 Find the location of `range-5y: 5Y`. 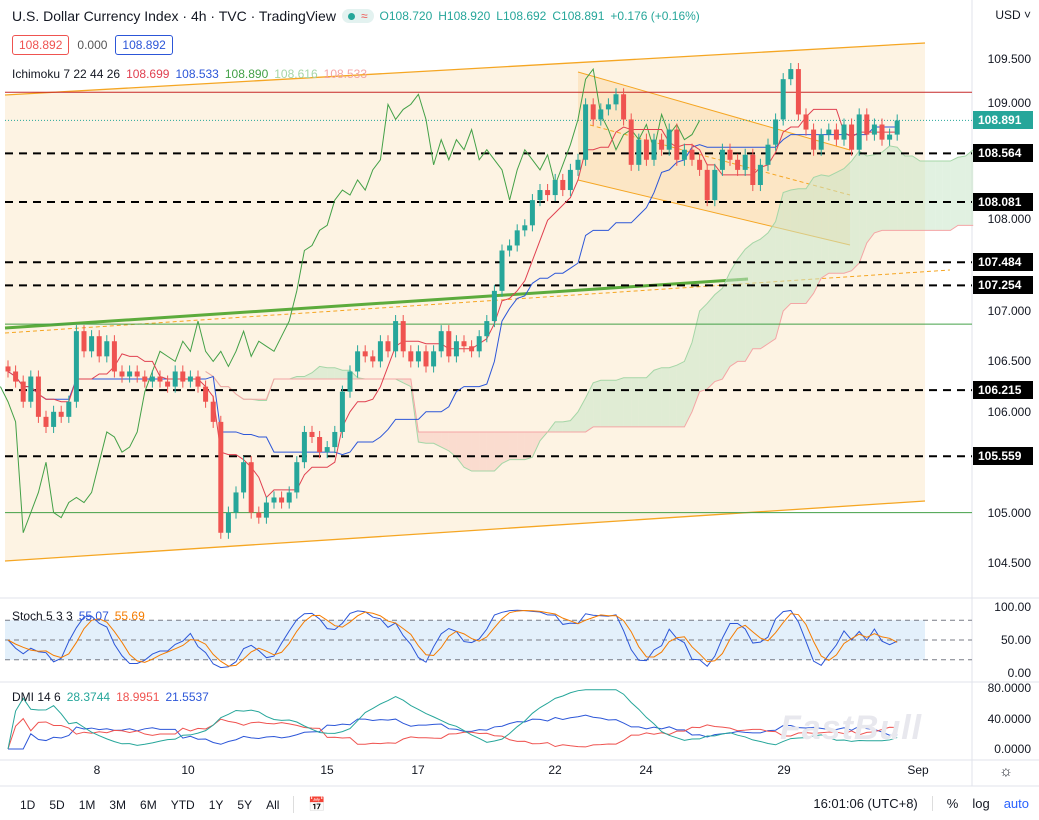

range-5y: 5Y is located at coordinates (245, 804).